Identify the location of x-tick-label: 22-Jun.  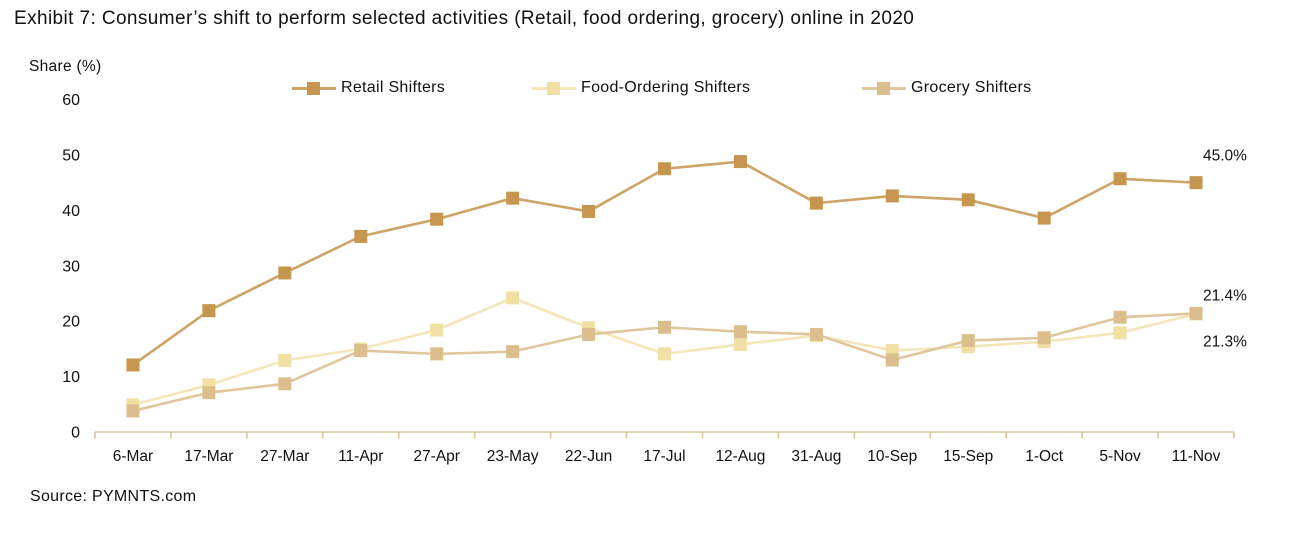
(588, 456).